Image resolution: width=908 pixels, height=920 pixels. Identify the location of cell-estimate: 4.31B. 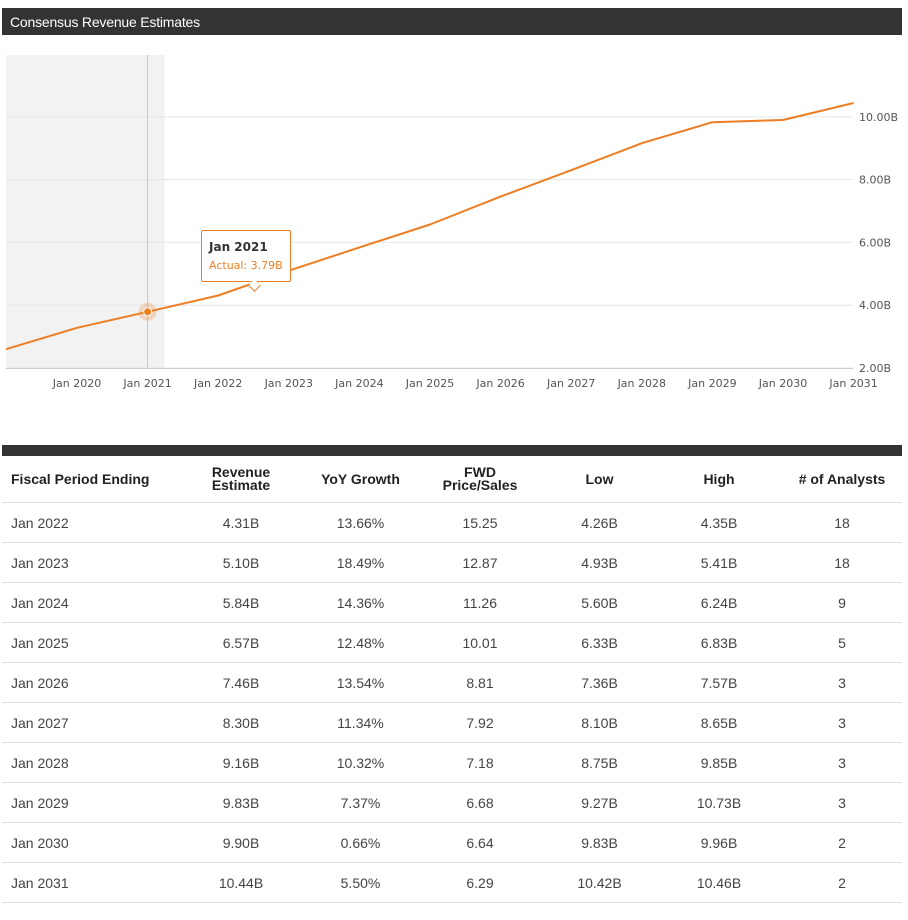
(241, 522).